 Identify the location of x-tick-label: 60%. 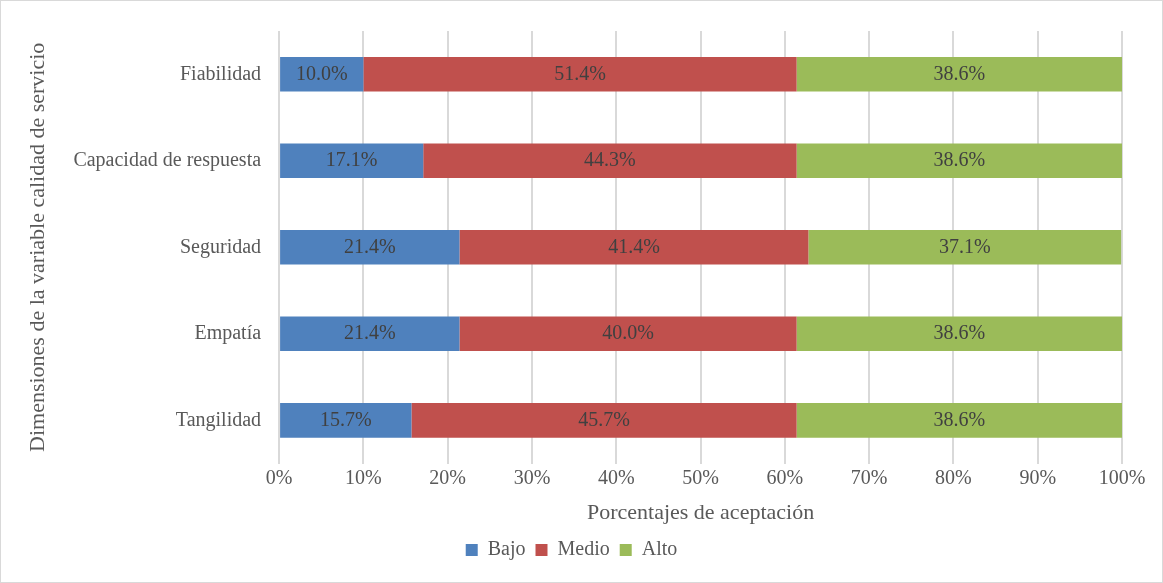
(785, 476).